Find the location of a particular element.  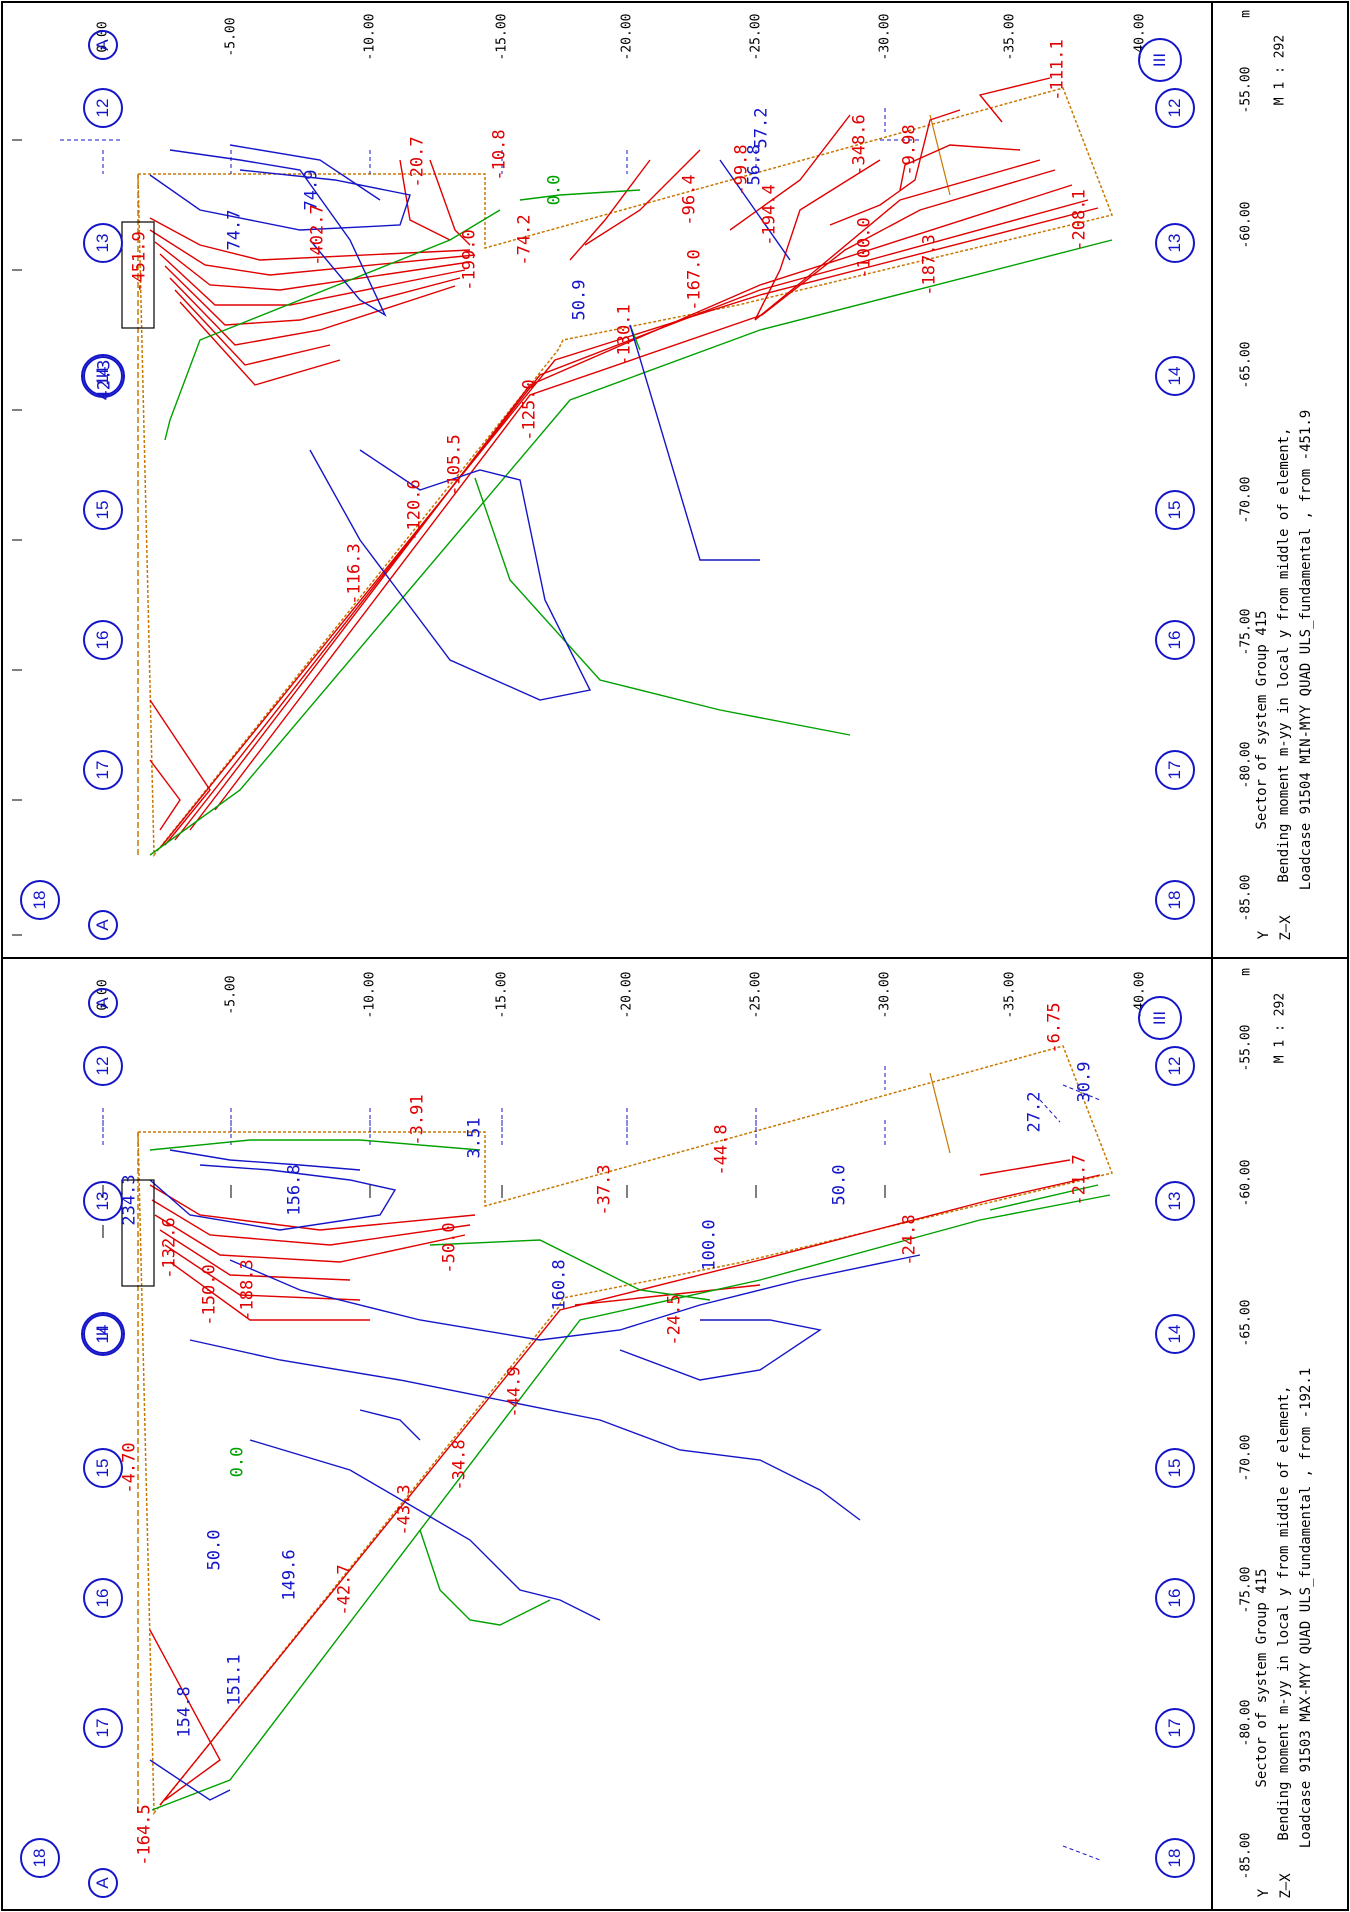

contour-label: 50.9 is located at coordinates (579, 300).